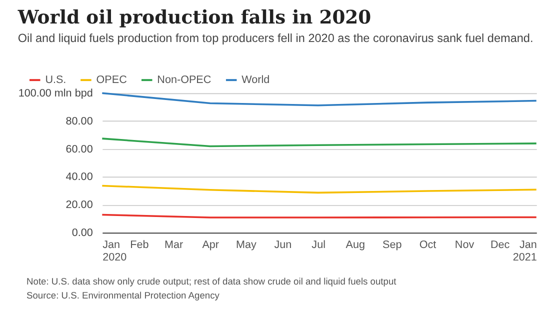 This screenshot has width=557, height=323. Describe the element at coordinates (79, 149) in the screenshot. I see `y-tick-label: 60.00` at that location.